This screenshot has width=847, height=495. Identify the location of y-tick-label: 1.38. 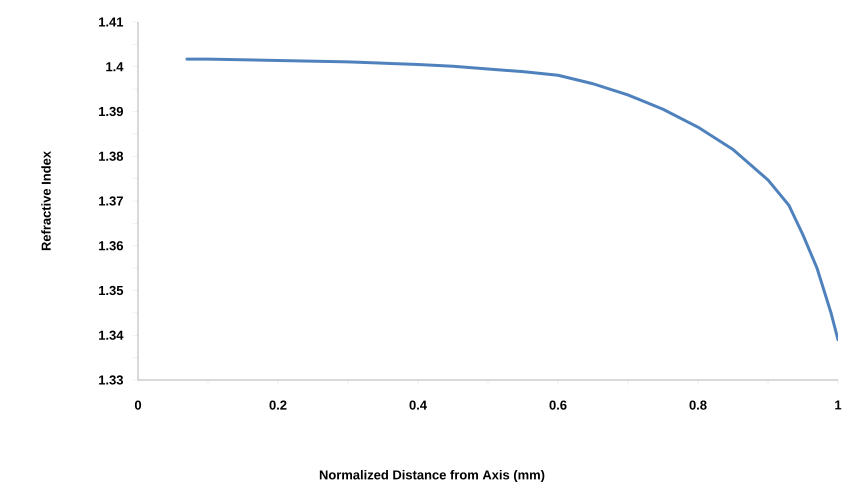
(111, 156).